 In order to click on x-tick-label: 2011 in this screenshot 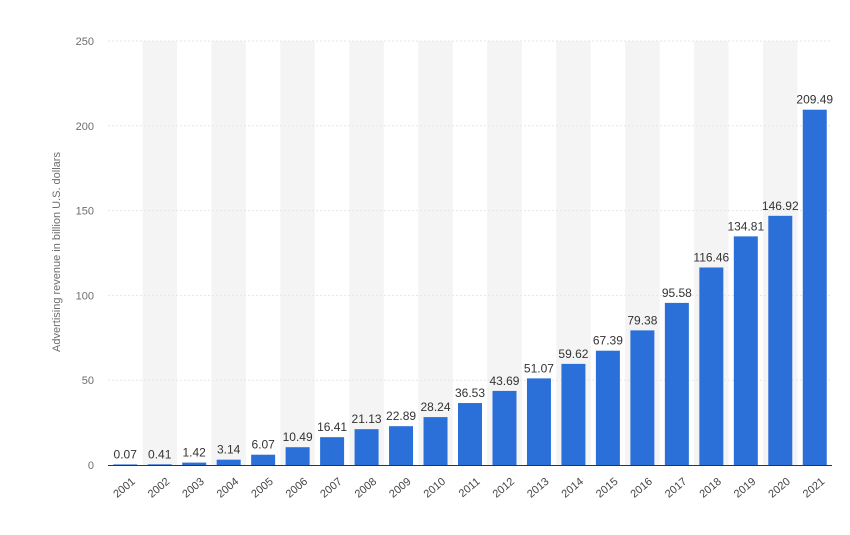, I will do `click(470, 488)`.